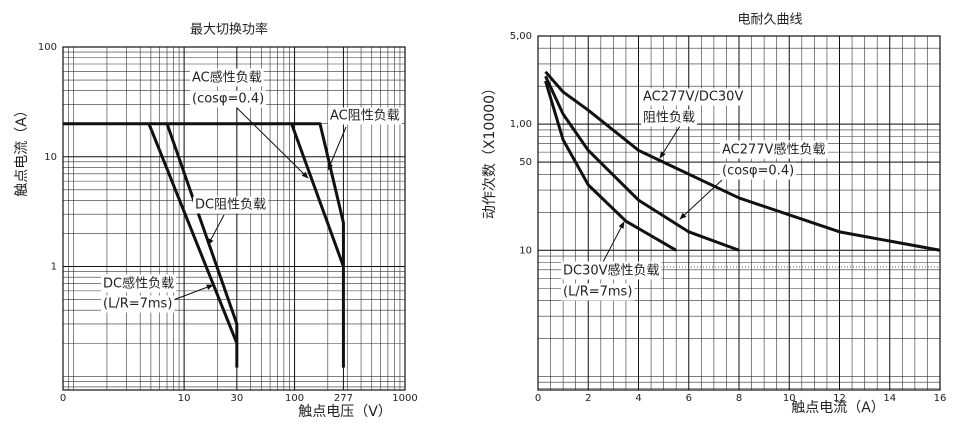 This screenshot has height=444, width=960. I want to click on annotation: DC30V感性负载, so click(611, 271).